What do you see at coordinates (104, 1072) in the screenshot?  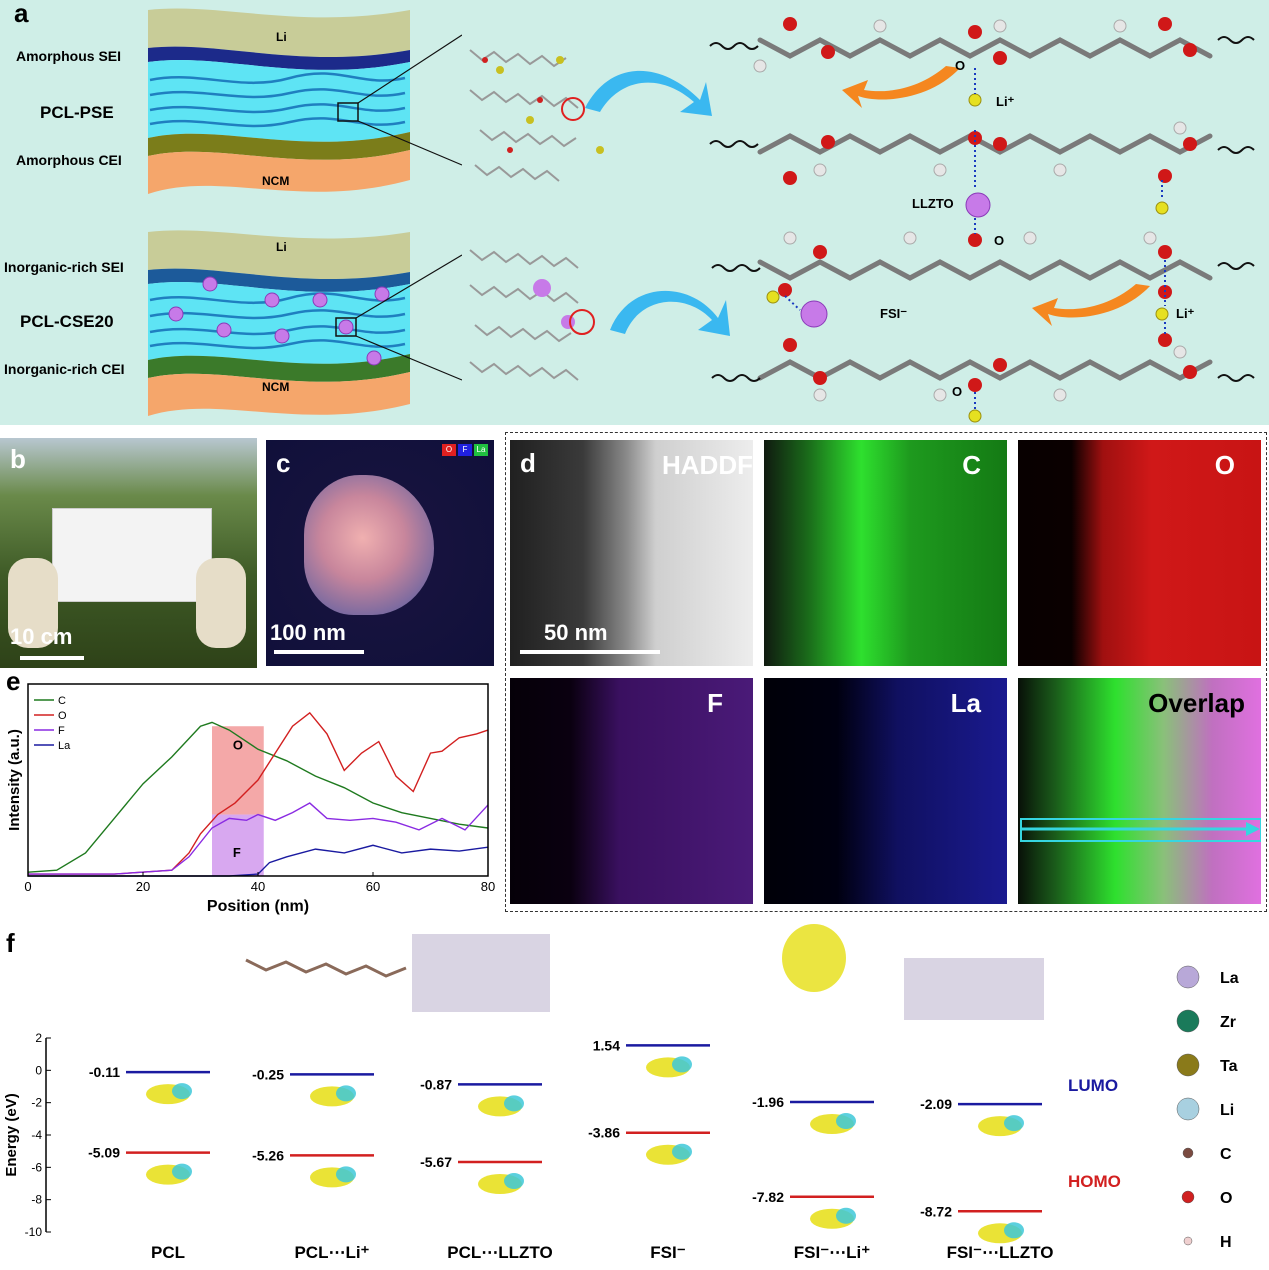 I see `lumo-value: -0.11` at bounding box center [104, 1072].